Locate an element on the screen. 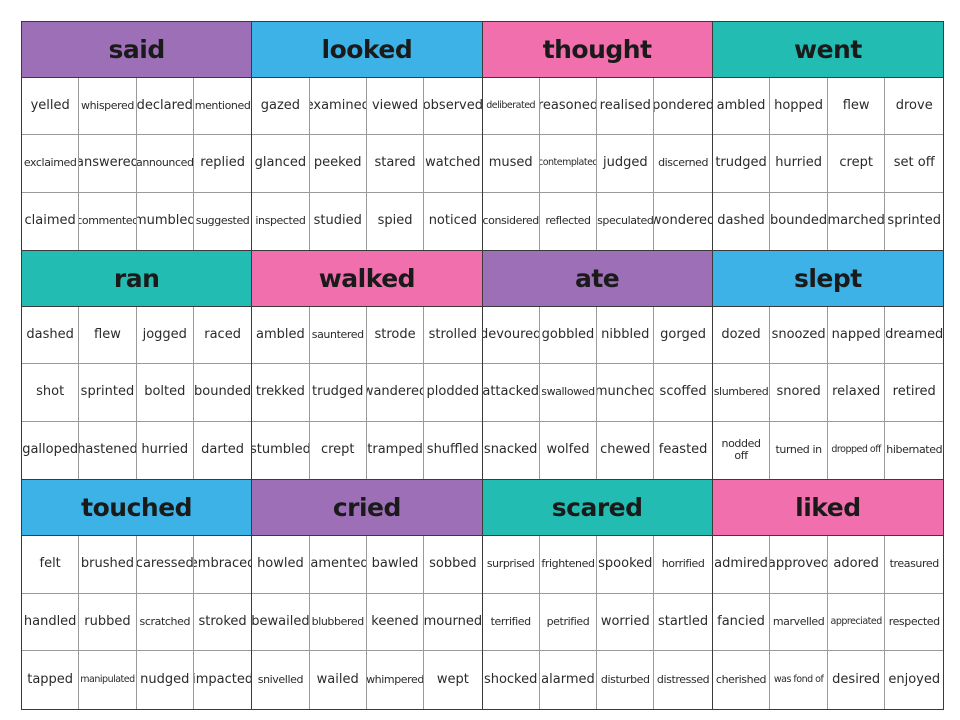  word-cell: replied is located at coordinates (222, 164).